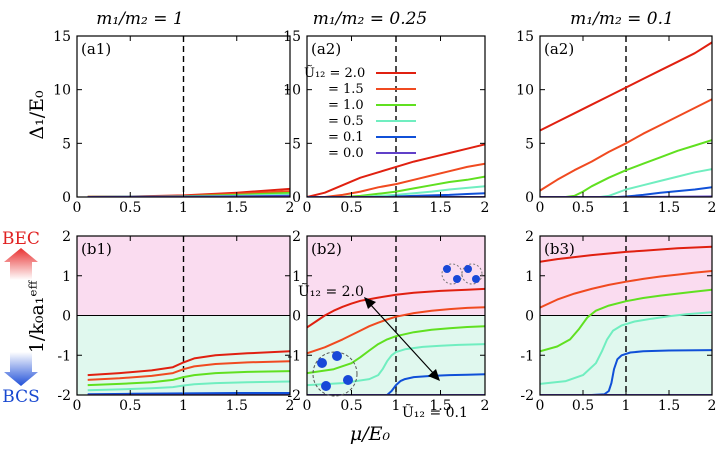 This screenshot has height=449, width=719. Describe the element at coordinates (173, 122) in the screenshot. I see `panel-a1: 0 0.5 1 1.5 2 0 5 10 15 (a1)` at that location.